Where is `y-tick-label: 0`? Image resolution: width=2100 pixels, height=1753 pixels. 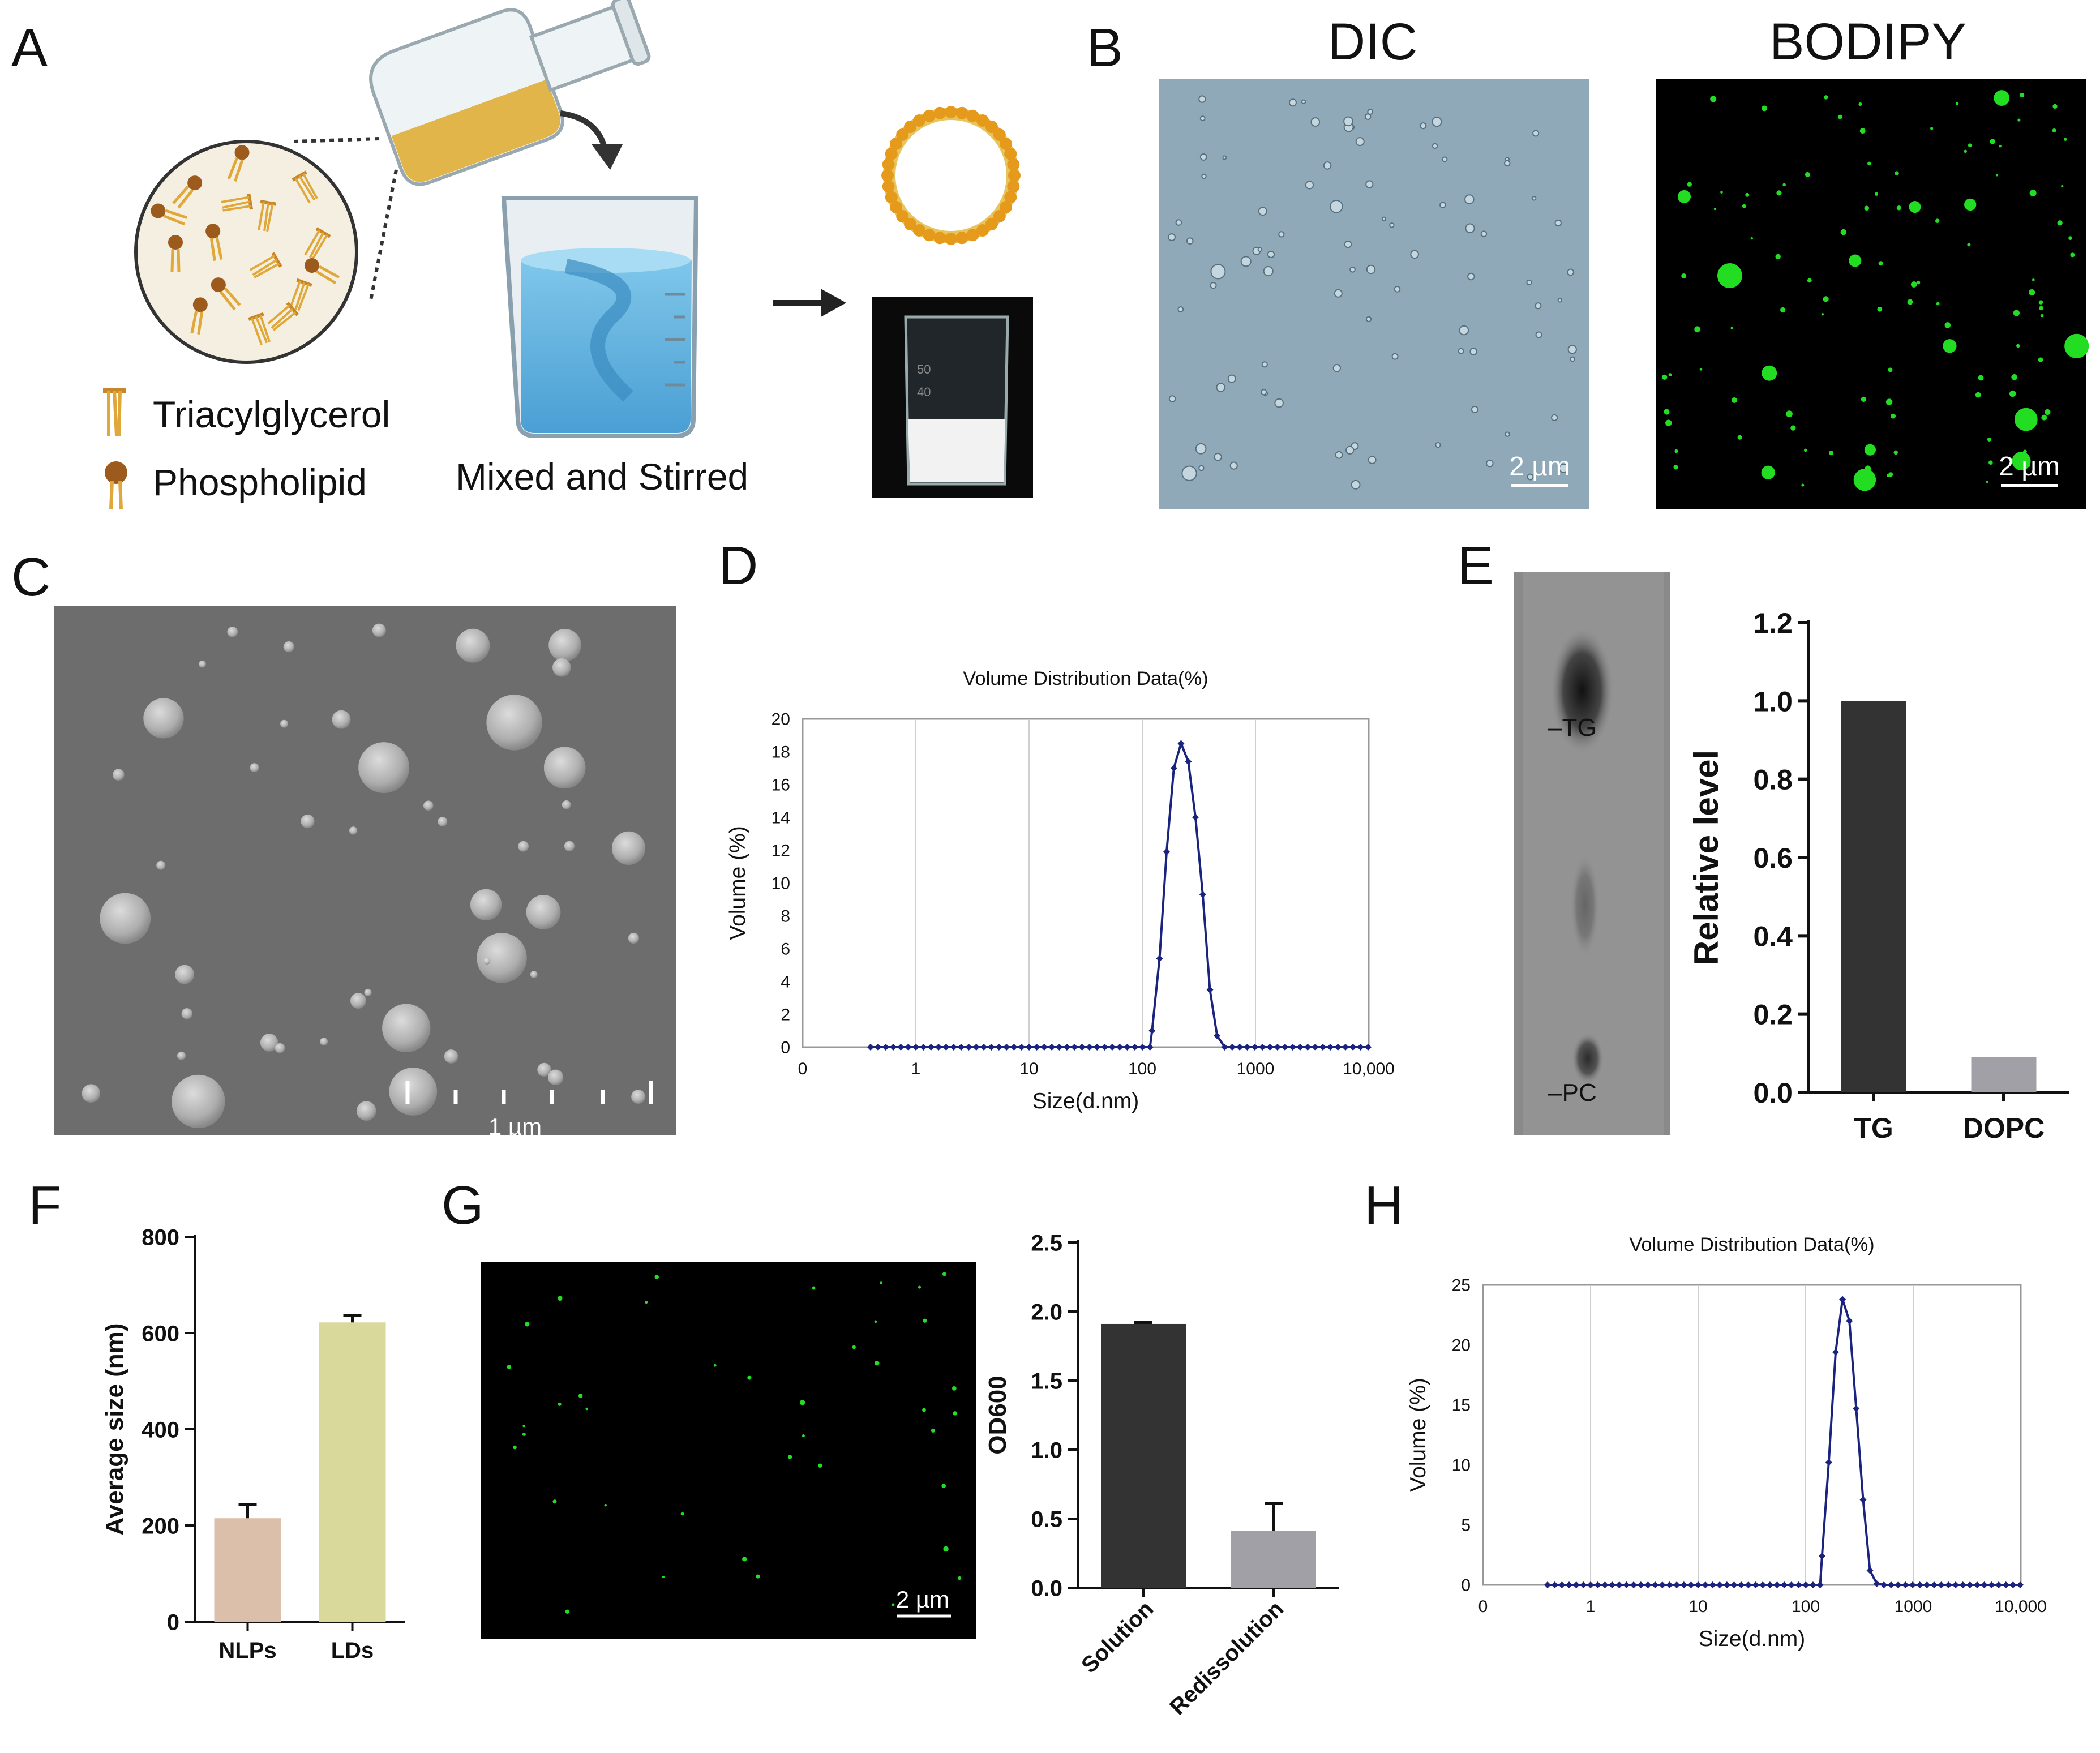 y-tick-label: 0 is located at coordinates (785, 1048).